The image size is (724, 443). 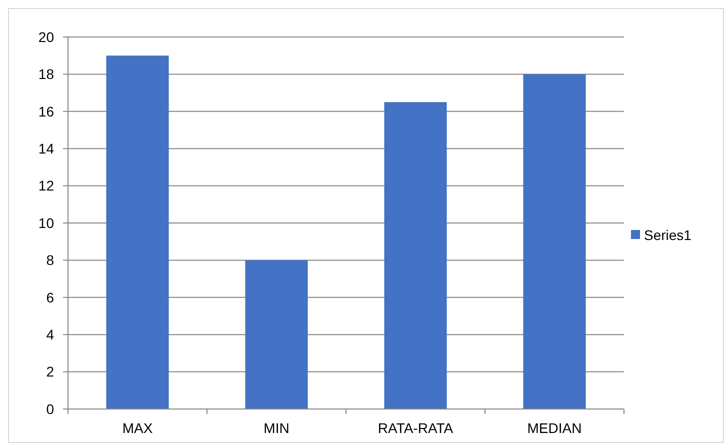 What do you see at coordinates (50, 372) in the screenshot?
I see `y-tick-label: 2` at bounding box center [50, 372].